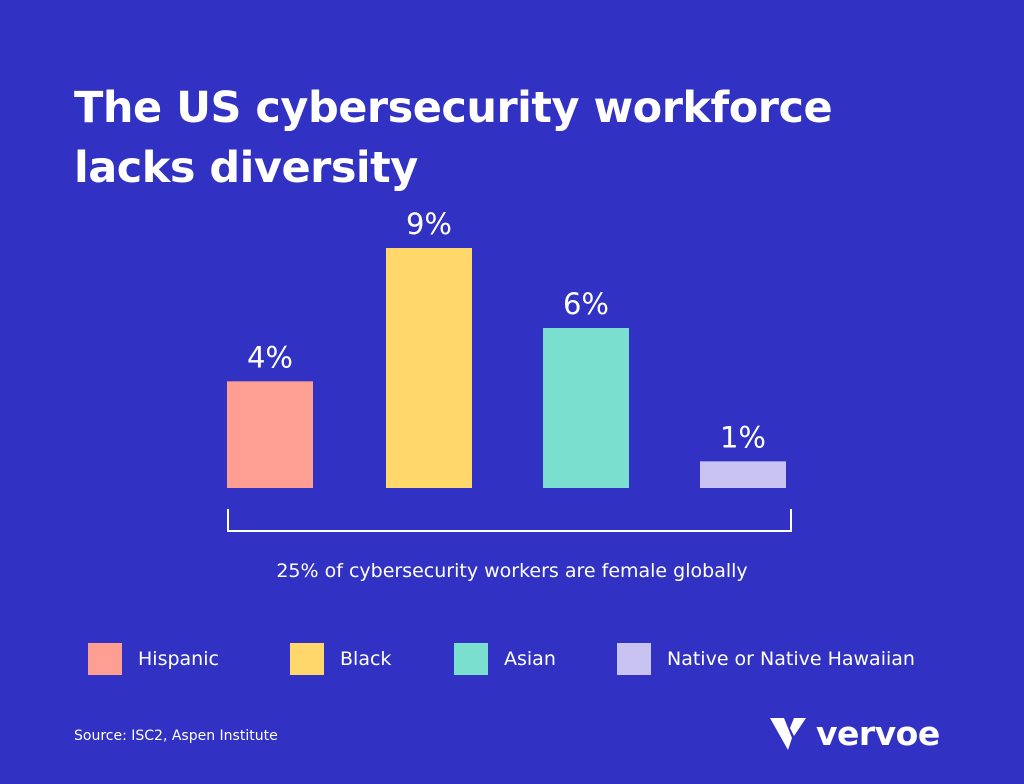 The height and width of the screenshot is (784, 1024). What do you see at coordinates (176, 736) in the screenshot?
I see `source-text: Source: ISC2, Aspen Institute` at bounding box center [176, 736].